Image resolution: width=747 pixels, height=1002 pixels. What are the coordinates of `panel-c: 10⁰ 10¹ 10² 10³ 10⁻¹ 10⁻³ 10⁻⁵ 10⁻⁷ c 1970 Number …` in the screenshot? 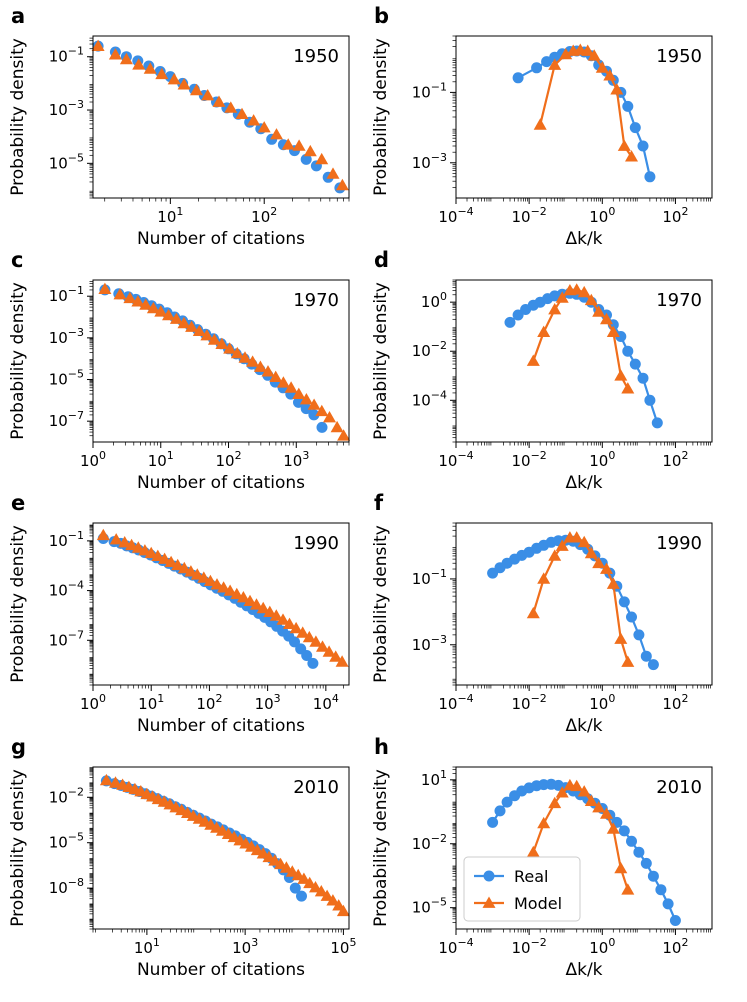 It's located at (179, 370).